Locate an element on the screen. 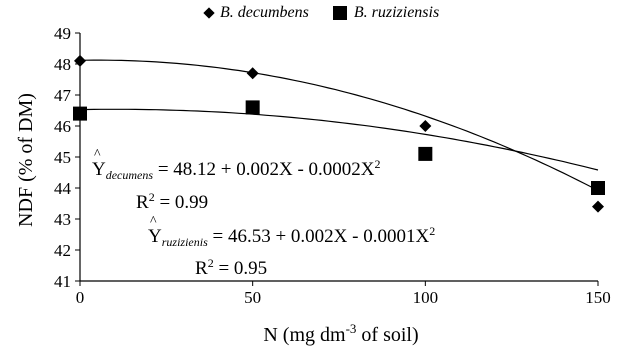  y-tick-label: 47 is located at coordinates (63, 95).